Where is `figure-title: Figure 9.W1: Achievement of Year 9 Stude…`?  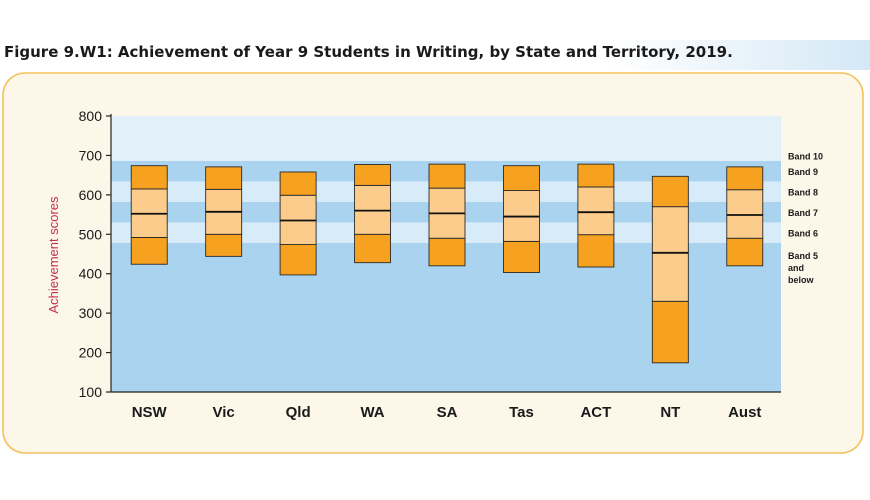
figure-title: Figure 9.W1: Achievement of Year 9 Stude… is located at coordinates (368, 52).